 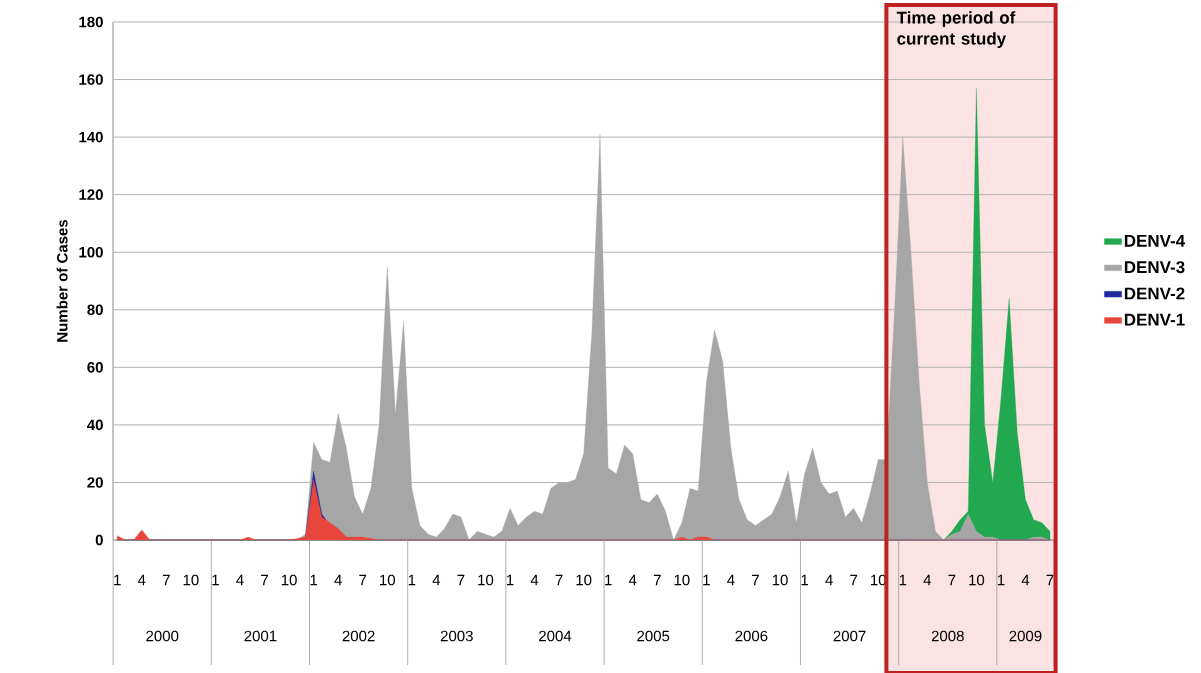 What do you see at coordinates (1154, 267) in the screenshot?
I see `legend-label: DENV-3` at bounding box center [1154, 267].